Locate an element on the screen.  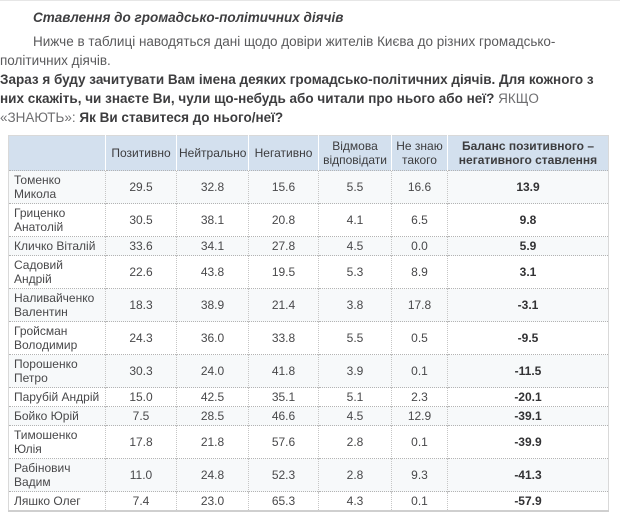
cell-balance: -3.1 is located at coordinates (528, 305).